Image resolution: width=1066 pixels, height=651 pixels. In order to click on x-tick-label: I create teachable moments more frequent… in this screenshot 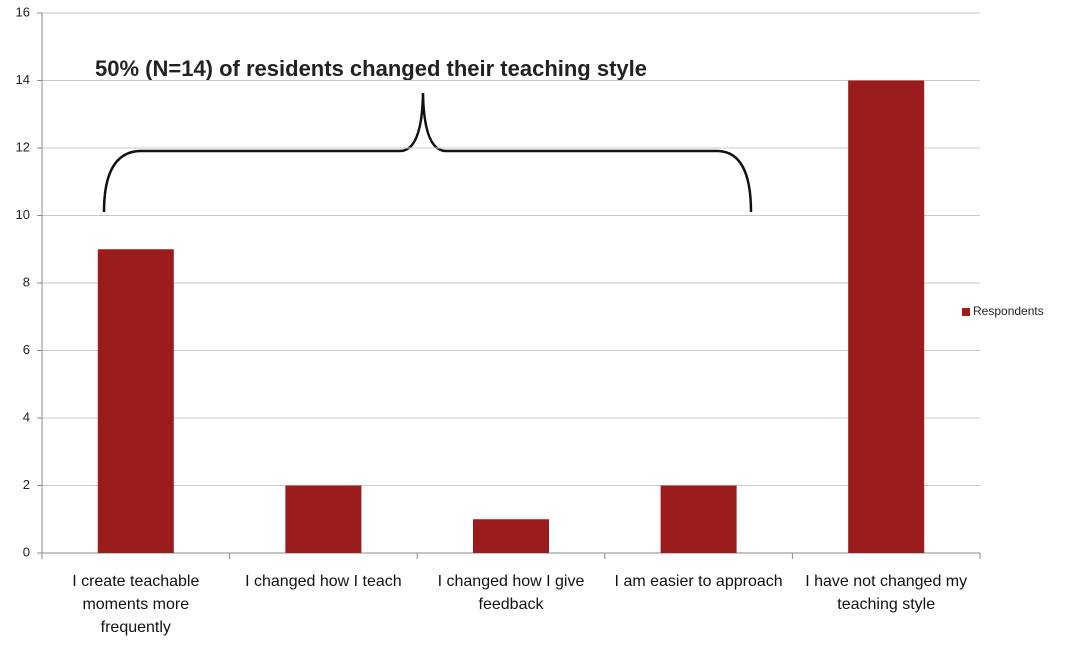, I will do `click(136, 604)`.